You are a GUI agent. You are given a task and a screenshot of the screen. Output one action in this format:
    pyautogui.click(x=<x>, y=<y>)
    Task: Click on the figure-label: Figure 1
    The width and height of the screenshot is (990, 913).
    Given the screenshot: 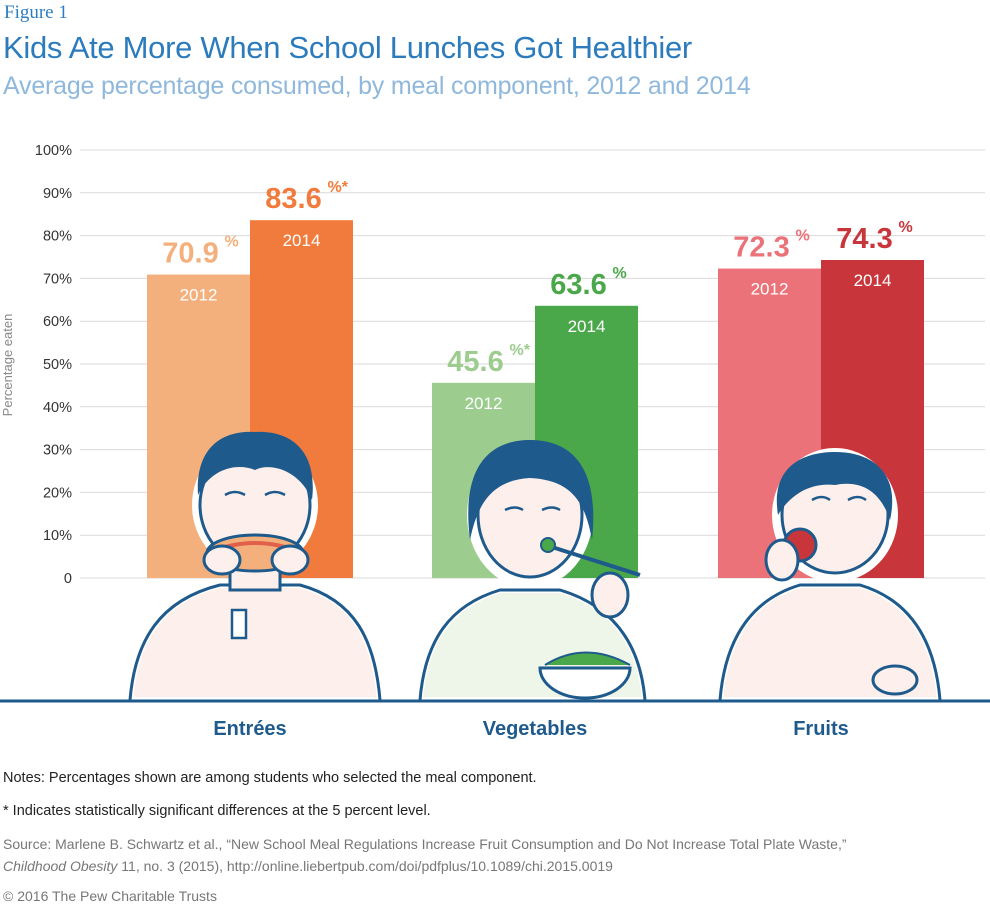 What is the action you would take?
    pyautogui.click(x=36, y=12)
    